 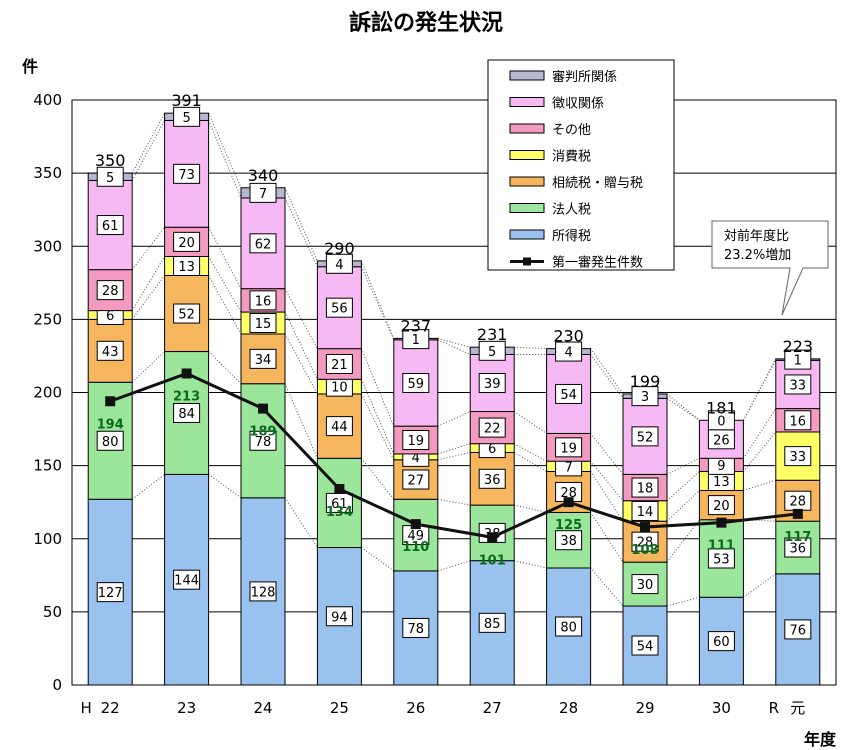 I want to click on line-value-label: 189, so click(x=262, y=432).